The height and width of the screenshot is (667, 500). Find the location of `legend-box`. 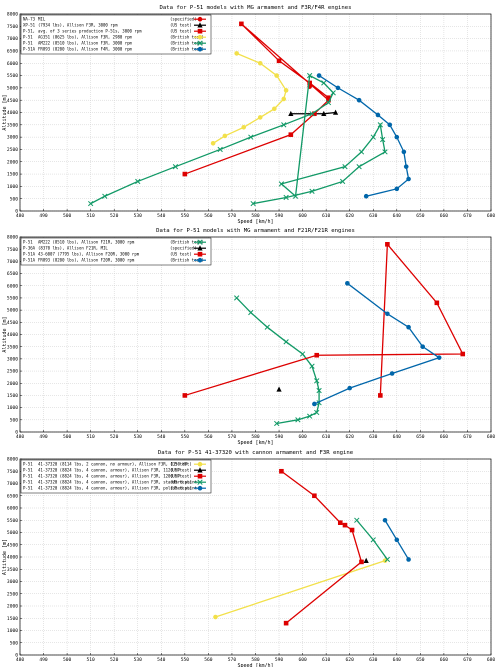

legend-box is located at coordinates (116, 476).